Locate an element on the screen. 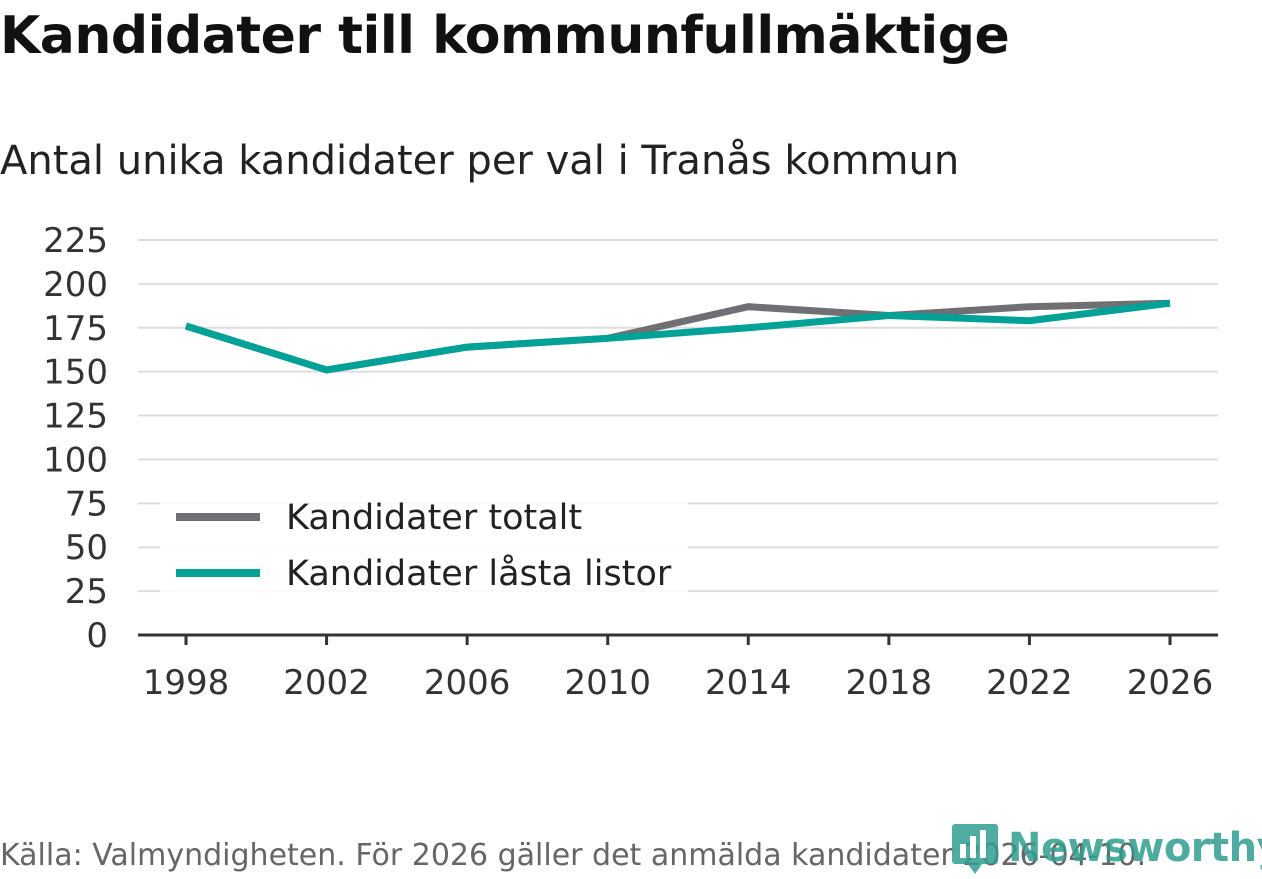 This screenshot has height=879, width=1262. newsworthy-logo-icon is located at coordinates (975, 849).